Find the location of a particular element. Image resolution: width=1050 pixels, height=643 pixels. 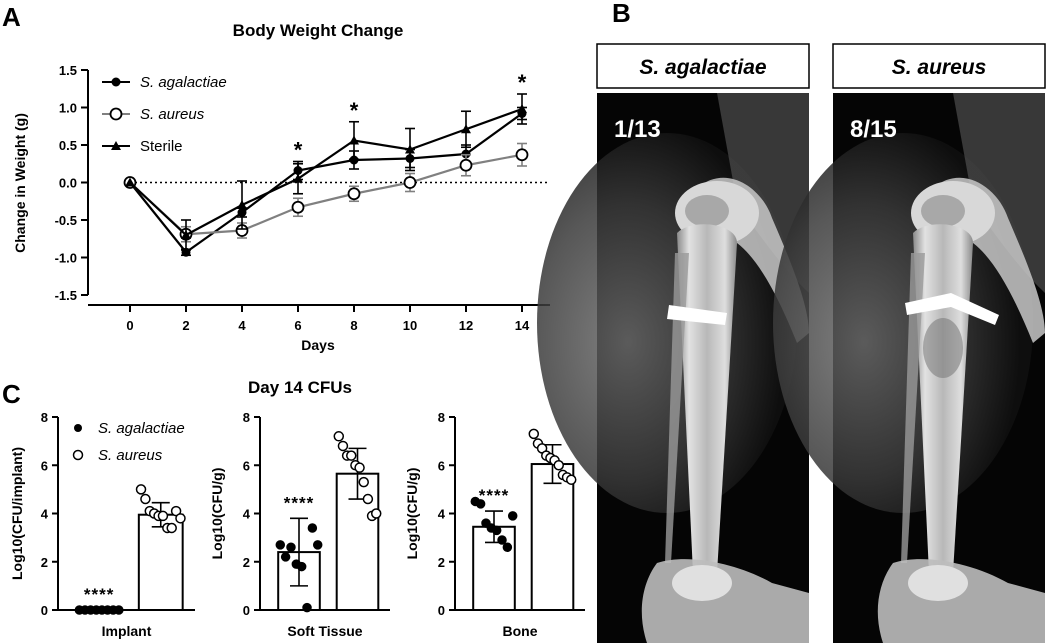

xray-count-right: 8/15 is located at coordinates (873, 129).